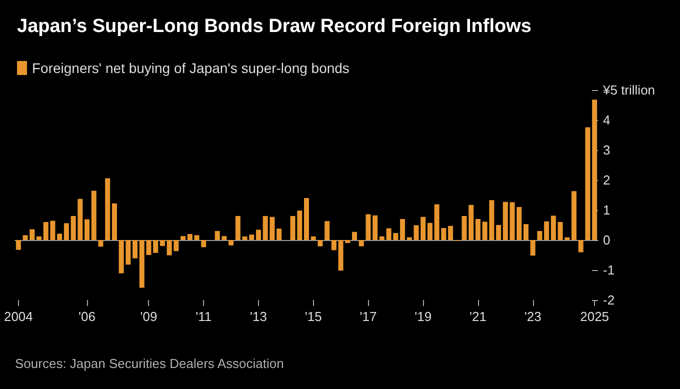  Describe the element at coordinates (606, 240) in the screenshot. I see `y-tick-label: 0` at that location.